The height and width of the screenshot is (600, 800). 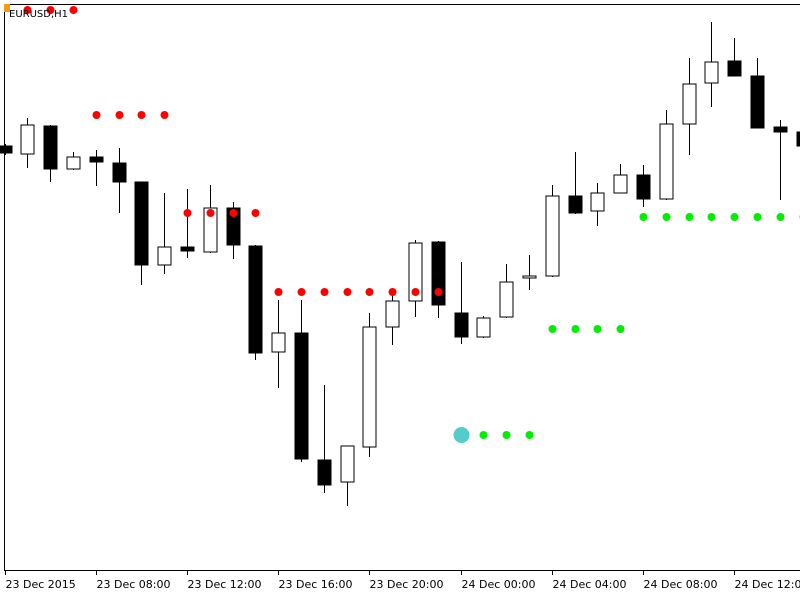 I want to click on x-tick-label: 24 Dec 00:00, so click(x=499, y=584).